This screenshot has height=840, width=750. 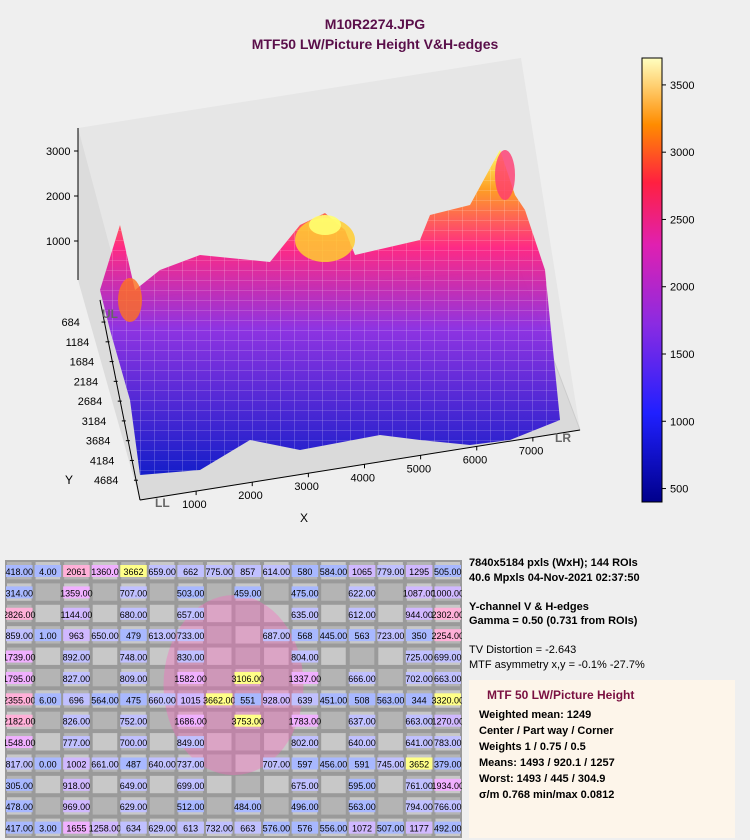 What do you see at coordinates (391, 636) in the screenshot?
I see `heatmap-value: 723.00` at bounding box center [391, 636].